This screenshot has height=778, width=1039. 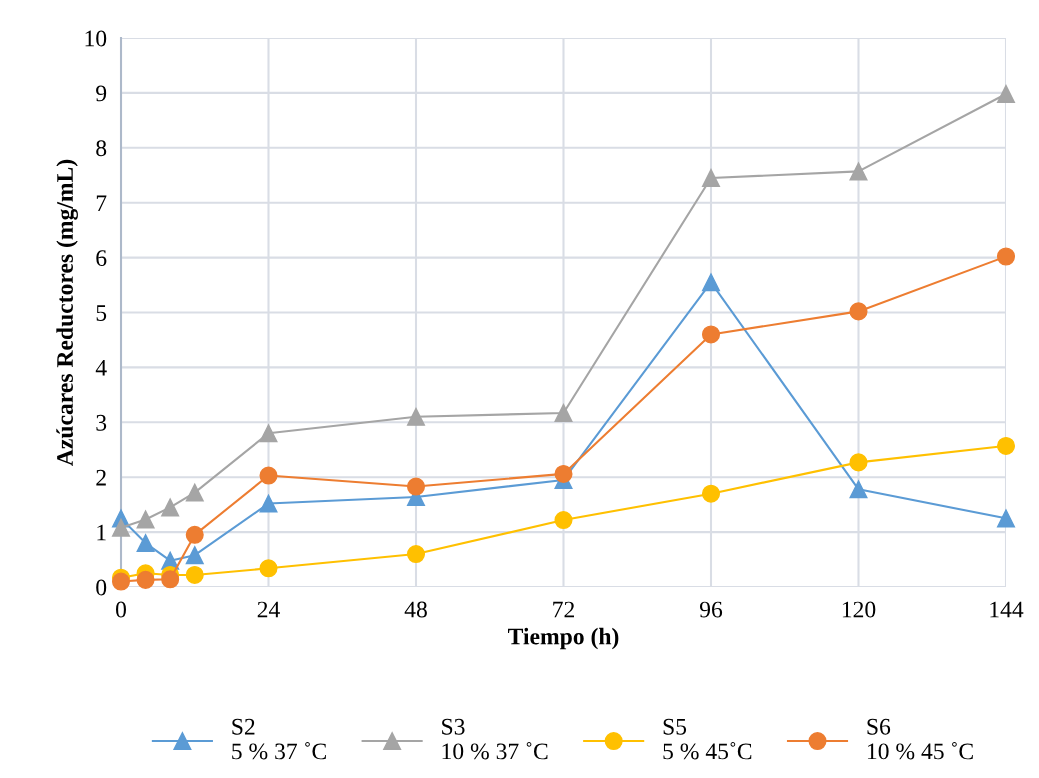 I want to click on x-tick-label: 144, so click(x=1007, y=609).